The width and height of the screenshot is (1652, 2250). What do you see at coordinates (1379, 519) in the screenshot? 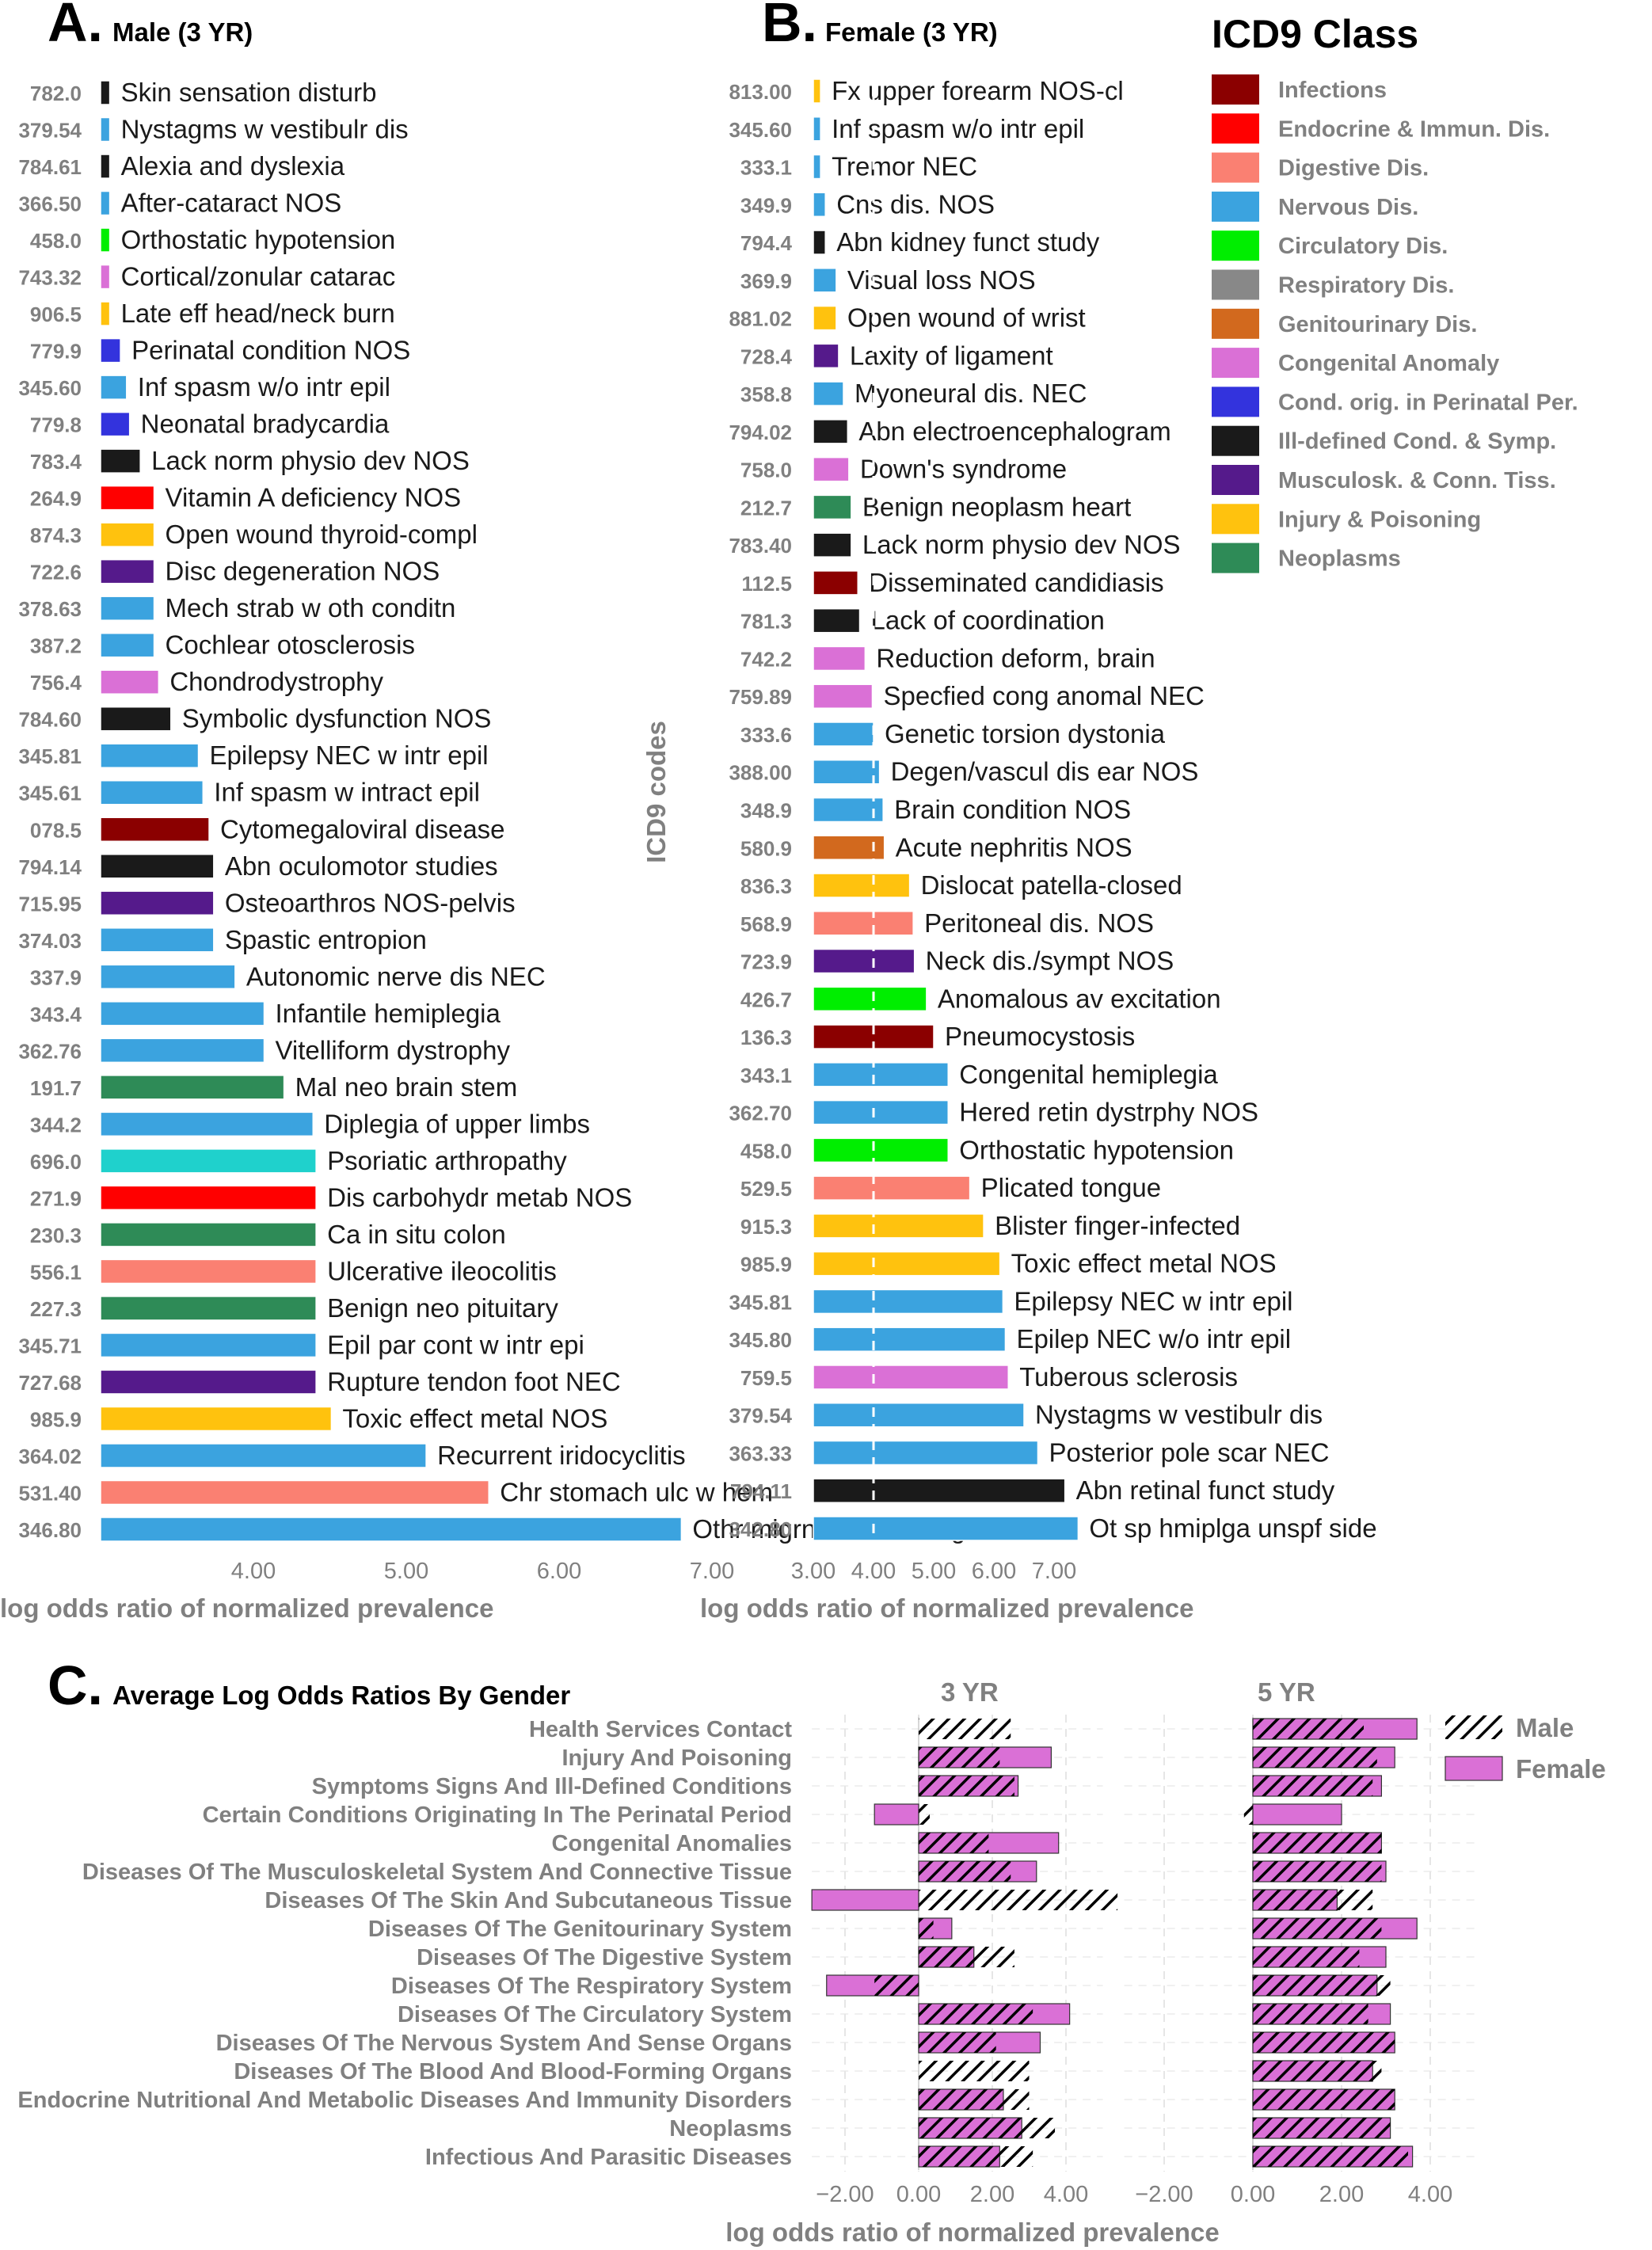
I see `legend-label: Injury & Poisoning` at bounding box center [1379, 519].